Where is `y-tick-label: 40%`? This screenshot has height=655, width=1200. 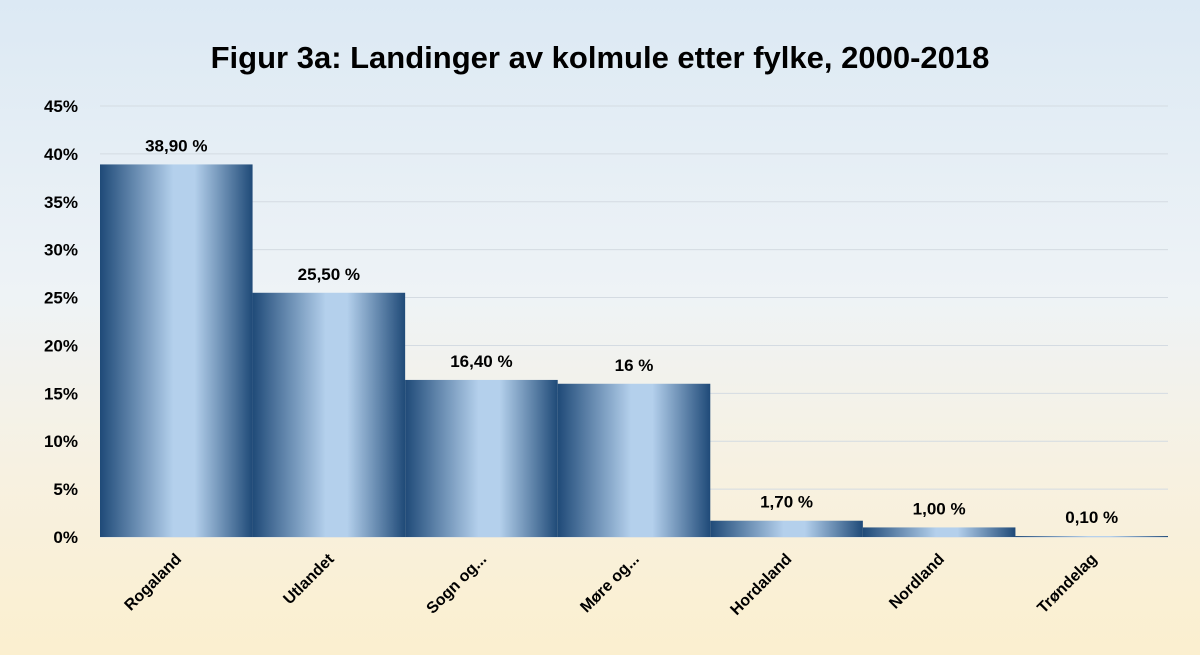 y-tick-label: 40% is located at coordinates (61, 154).